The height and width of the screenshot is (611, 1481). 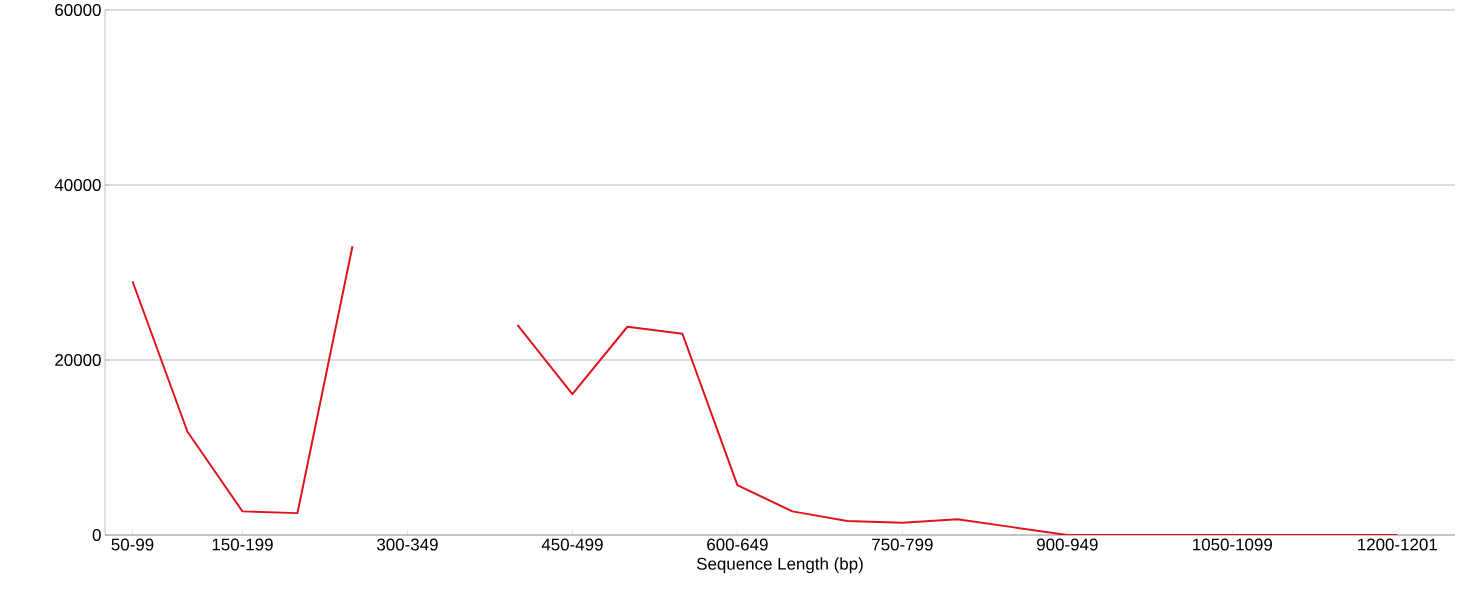 I want to click on y-tick-label: 40000, so click(x=77, y=185).